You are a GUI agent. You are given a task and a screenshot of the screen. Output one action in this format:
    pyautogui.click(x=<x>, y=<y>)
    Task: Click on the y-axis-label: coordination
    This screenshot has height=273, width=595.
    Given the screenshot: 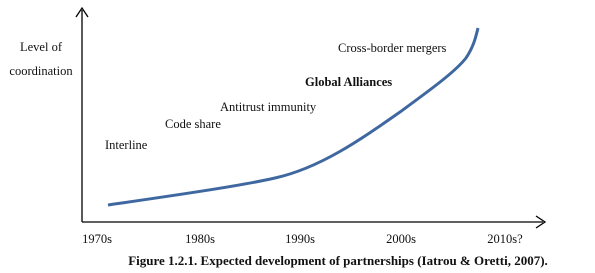 What is the action you would take?
    pyautogui.click(x=41, y=71)
    